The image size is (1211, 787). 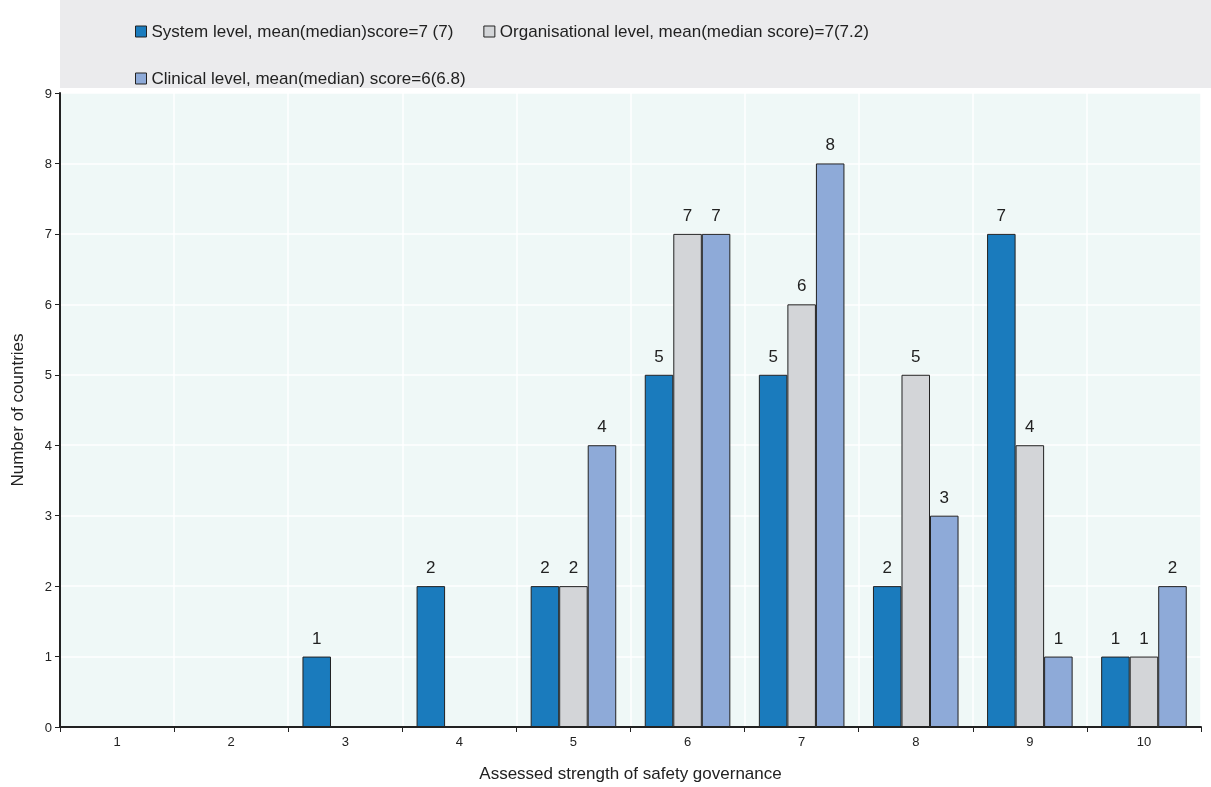 What do you see at coordinates (830, 145) in the screenshot?
I see `data-label: 8` at bounding box center [830, 145].